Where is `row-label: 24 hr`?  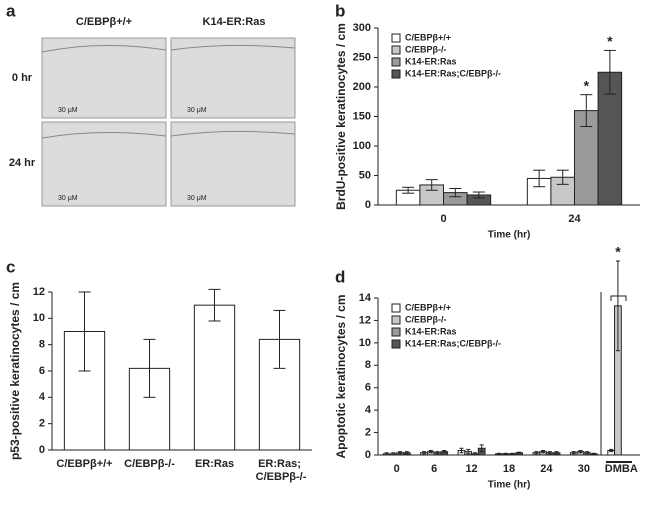
row-label: 24 hr is located at coordinates (22, 163).